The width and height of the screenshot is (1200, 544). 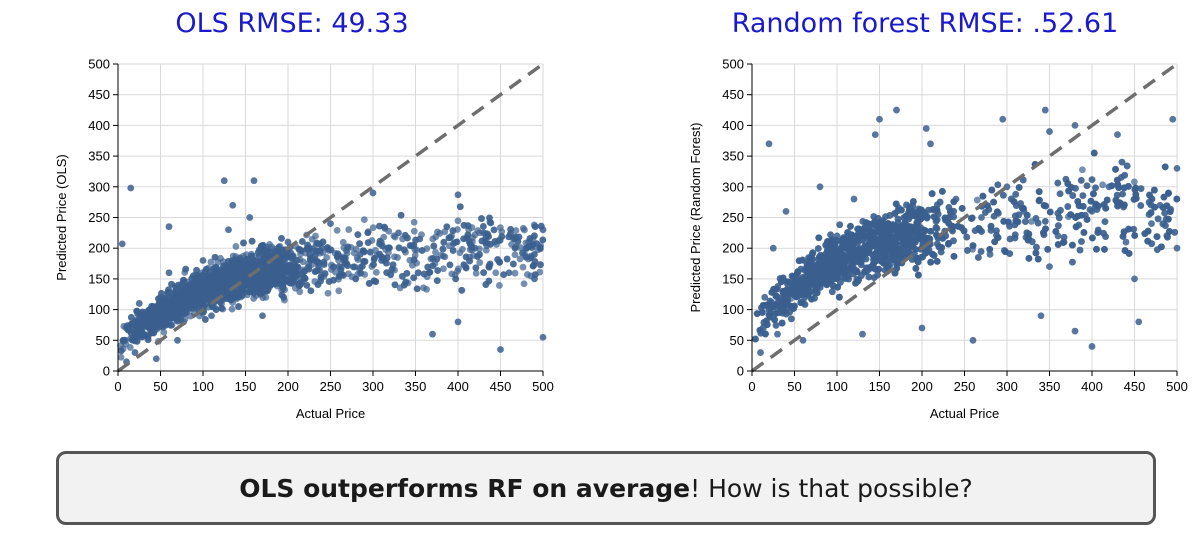 What do you see at coordinates (330, 413) in the screenshot?
I see `ols-x-axis-label: Actual Price` at bounding box center [330, 413].